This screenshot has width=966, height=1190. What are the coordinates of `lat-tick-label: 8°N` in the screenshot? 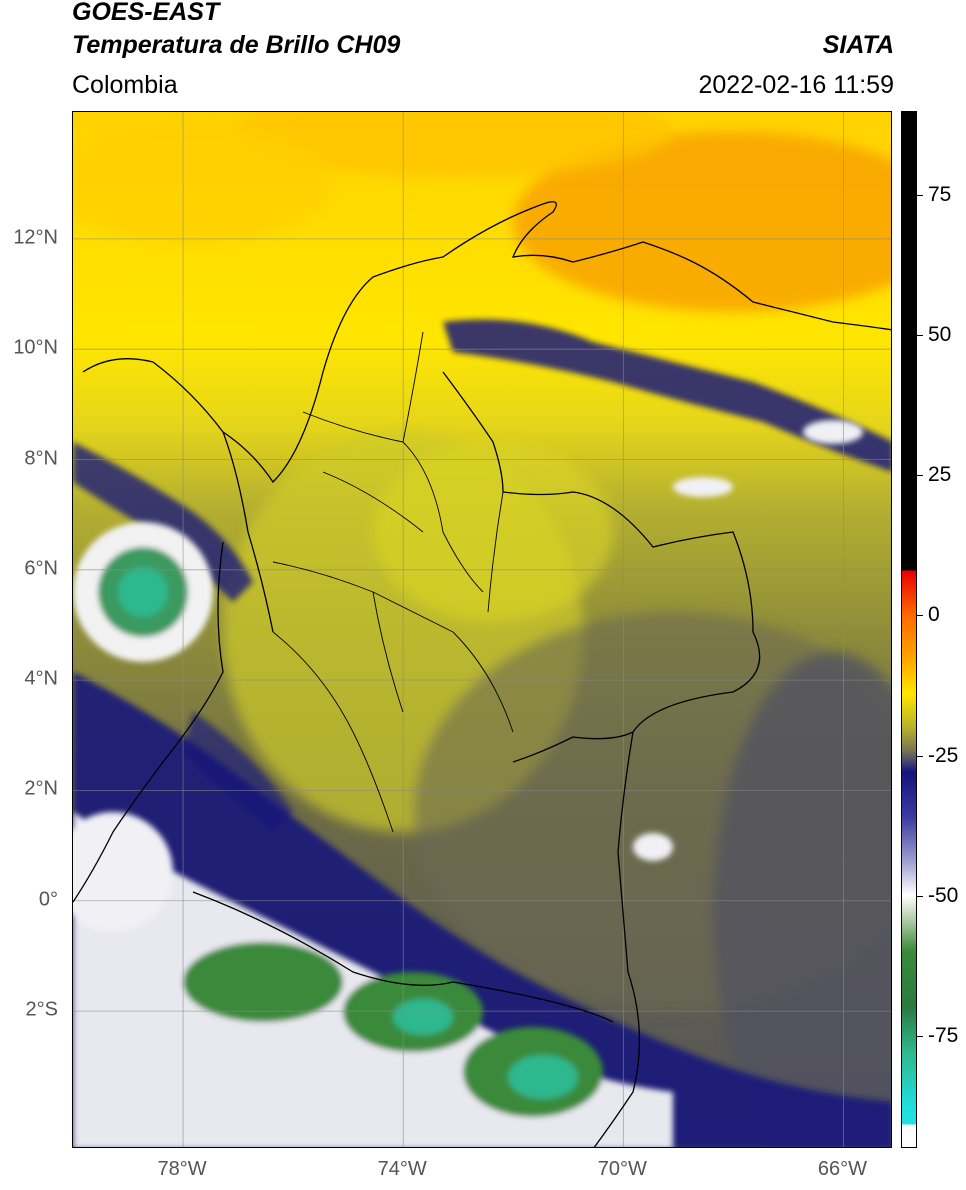 It's located at (41, 458).